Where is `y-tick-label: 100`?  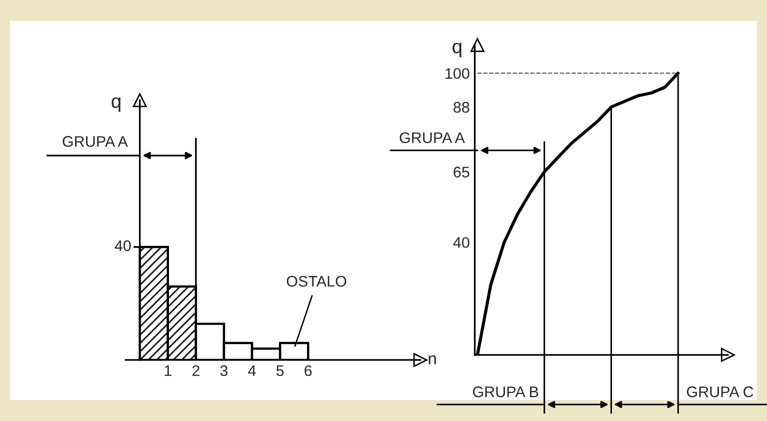
y-tick-label: 100 is located at coordinates (458, 73).